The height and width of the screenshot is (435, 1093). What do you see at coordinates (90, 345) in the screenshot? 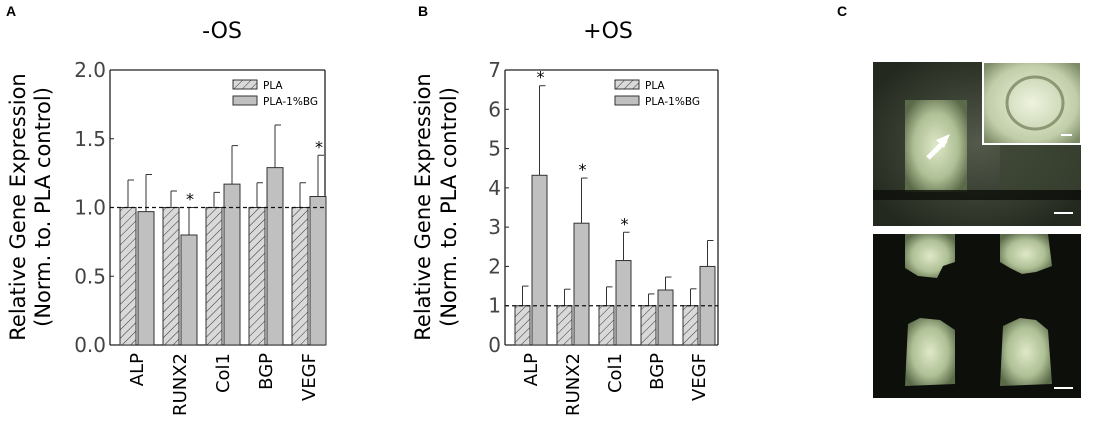
I see `chart-a-ytick-label: 0.0` at bounding box center [90, 345].